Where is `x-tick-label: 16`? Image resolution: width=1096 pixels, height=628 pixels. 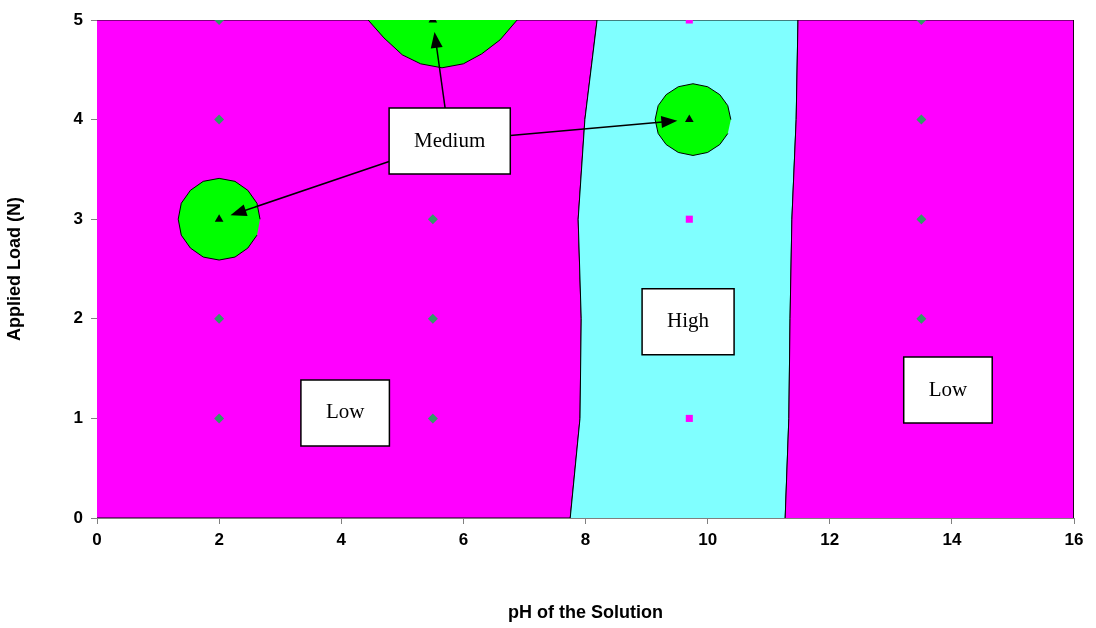 x-tick-label: 16 is located at coordinates (1074, 539).